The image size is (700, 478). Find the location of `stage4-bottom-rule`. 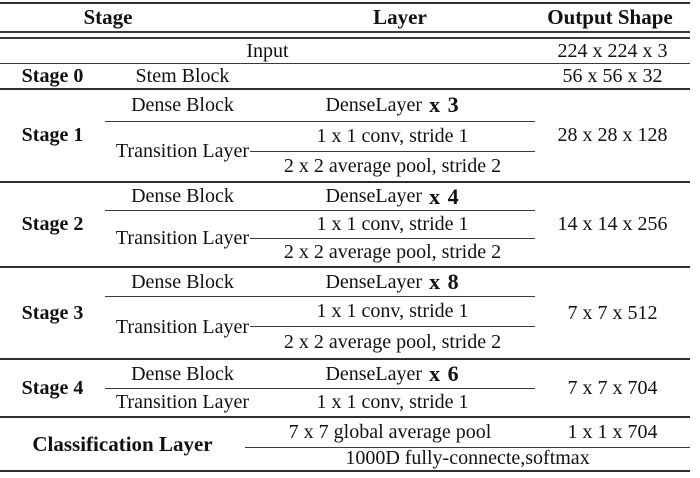

stage4-bottom-rule is located at coordinates (345, 417).